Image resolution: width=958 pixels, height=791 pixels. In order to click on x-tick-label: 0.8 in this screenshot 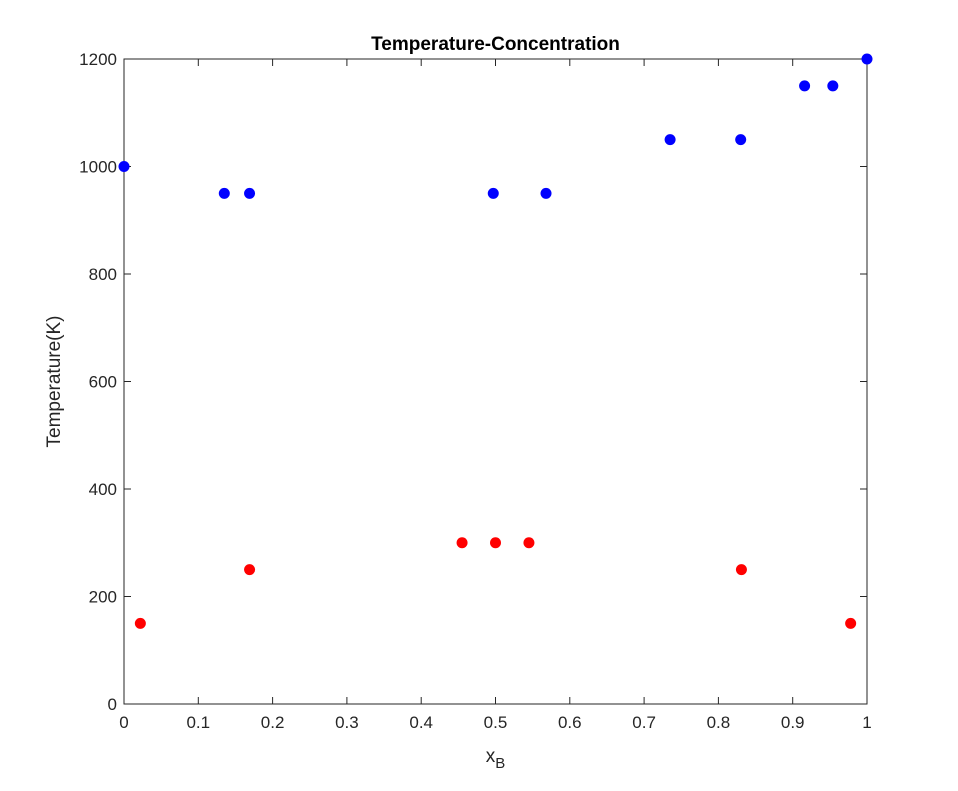, I will do `click(719, 722)`.